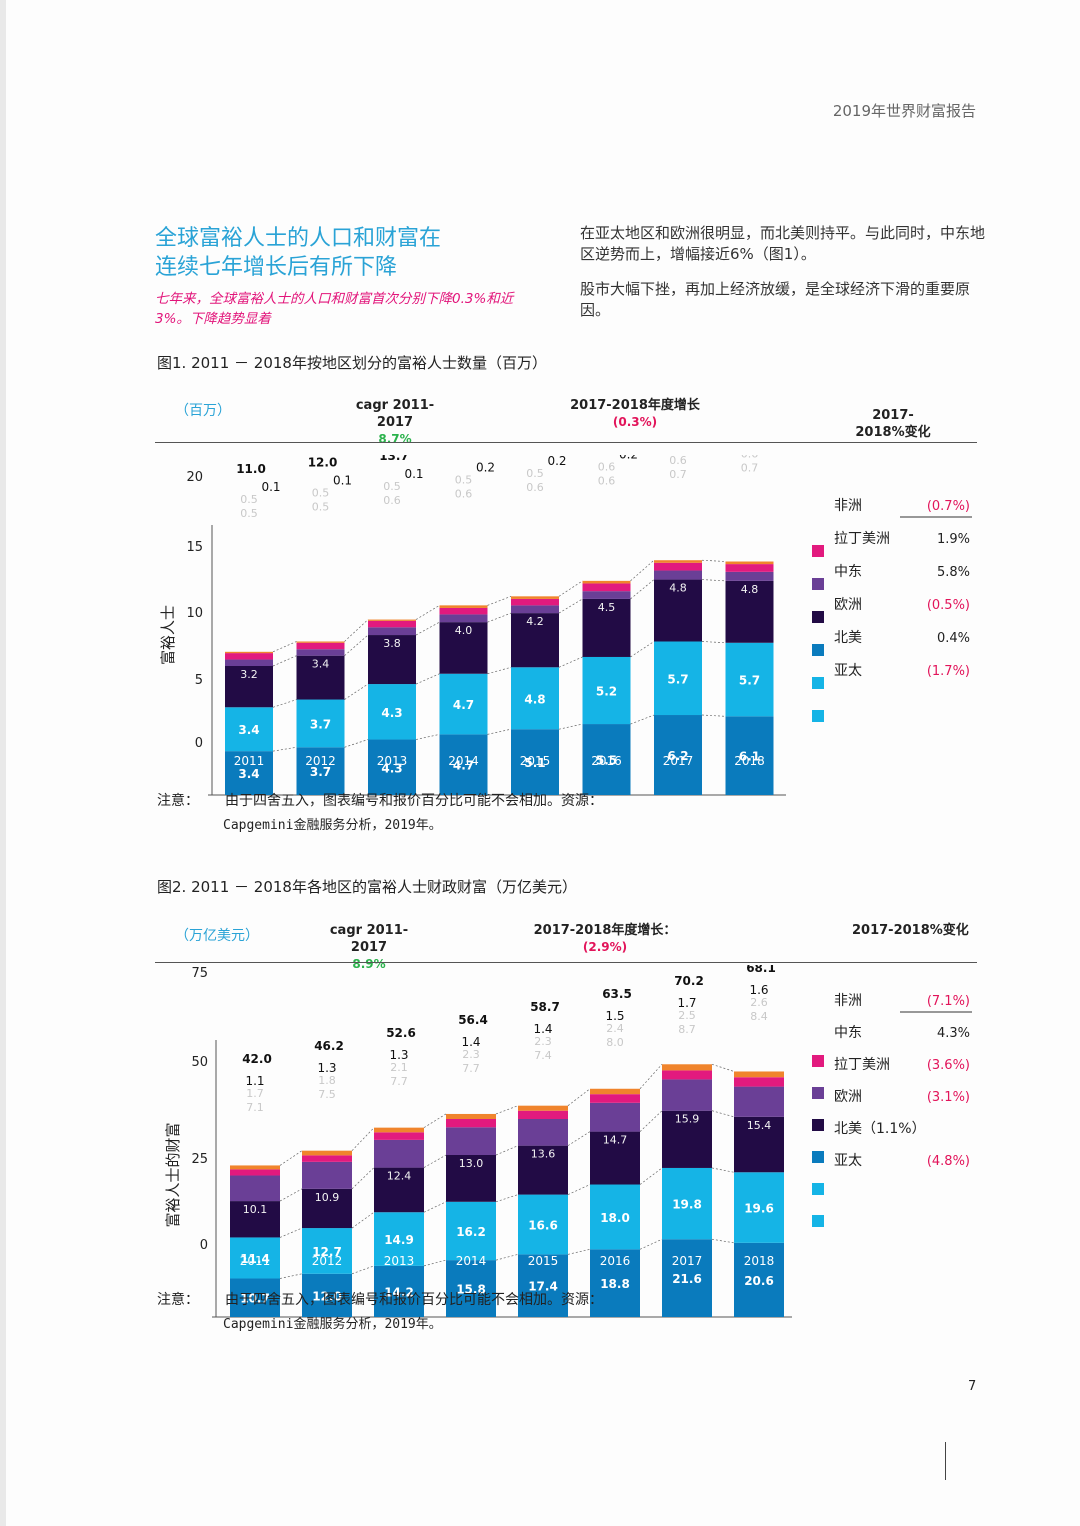 This screenshot has width=1080, height=1526. I want to click on y-axis-label: 富裕人士的财富, so click(173, 1174).